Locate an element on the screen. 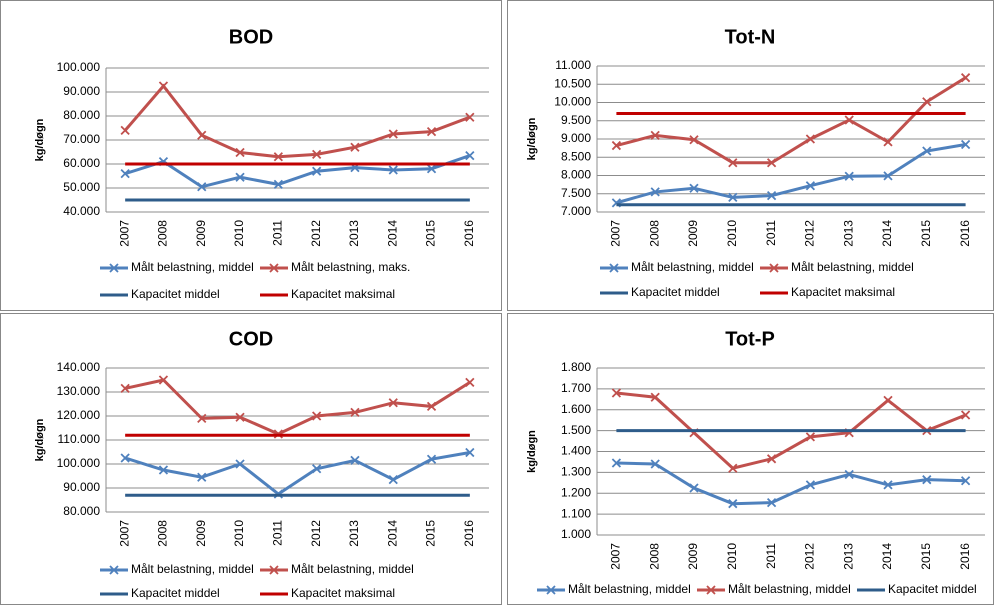  y-tick-label: 50.000 is located at coordinates (81, 187).